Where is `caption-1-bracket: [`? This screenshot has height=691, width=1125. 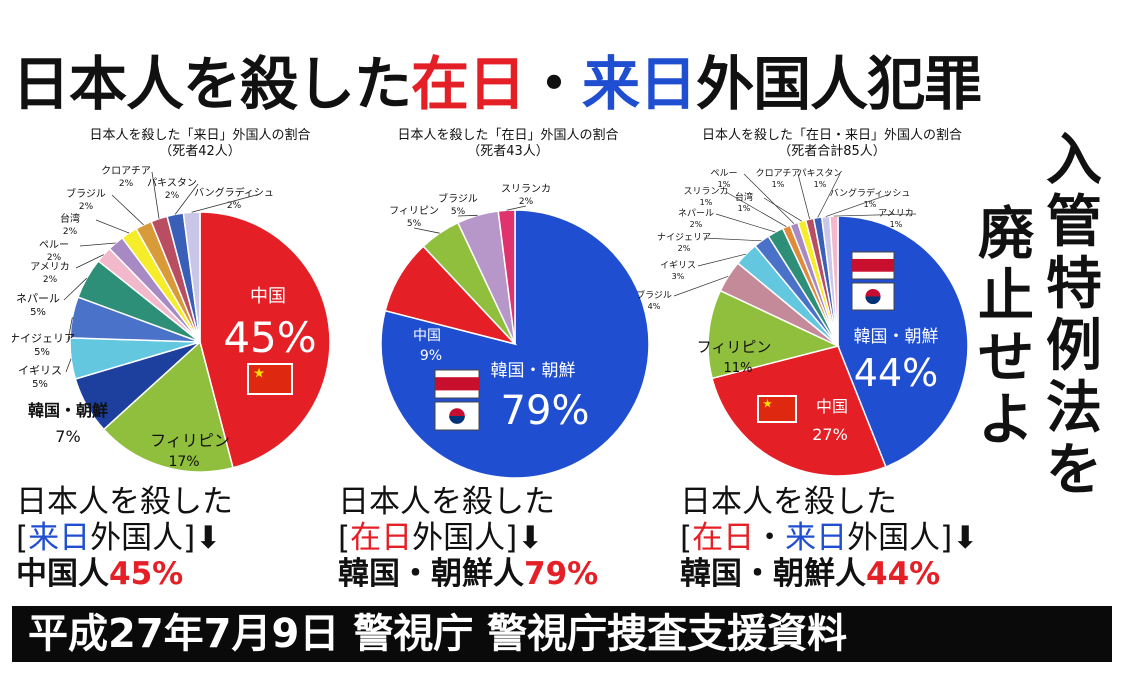
caption-1-bracket: [ is located at coordinates (22, 538).